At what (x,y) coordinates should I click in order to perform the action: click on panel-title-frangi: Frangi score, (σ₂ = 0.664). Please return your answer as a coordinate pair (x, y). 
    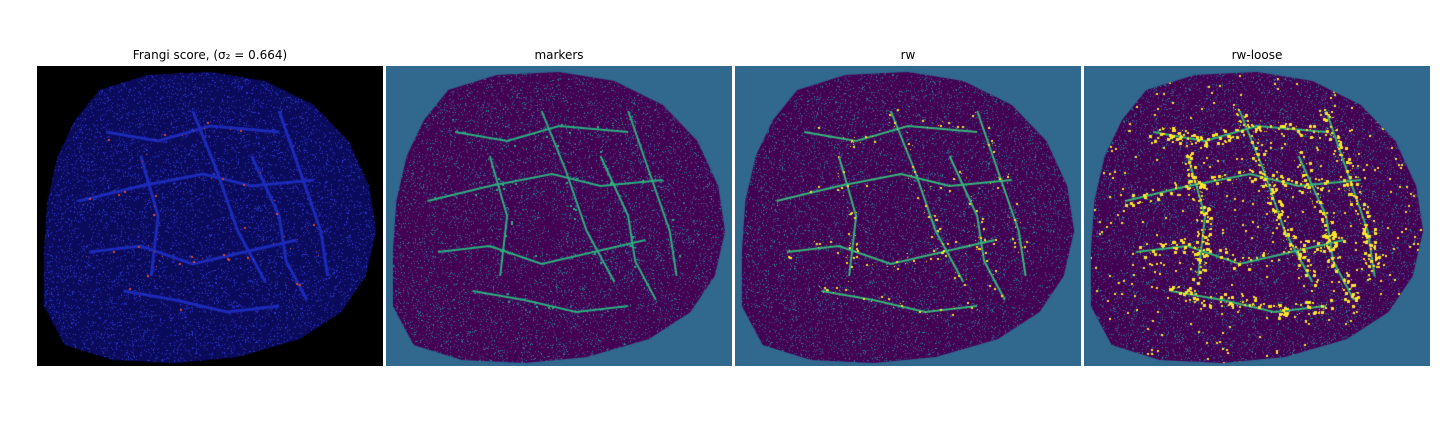
    Looking at the image, I should click on (210, 55).